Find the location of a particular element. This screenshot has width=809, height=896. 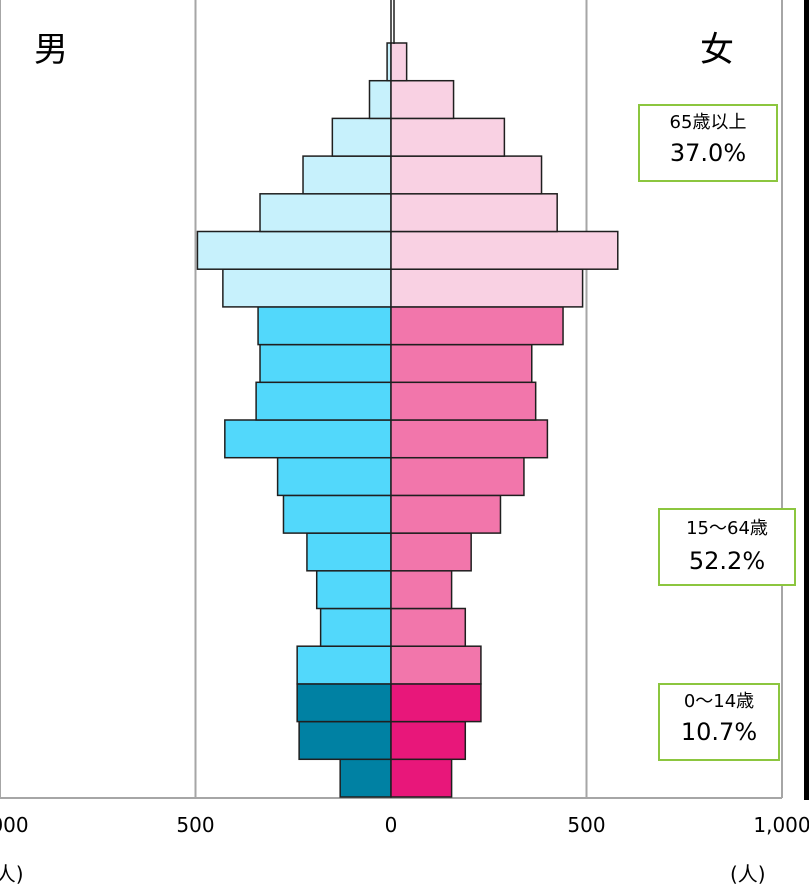

x-tick-label-3: 500 is located at coordinates (586, 825).